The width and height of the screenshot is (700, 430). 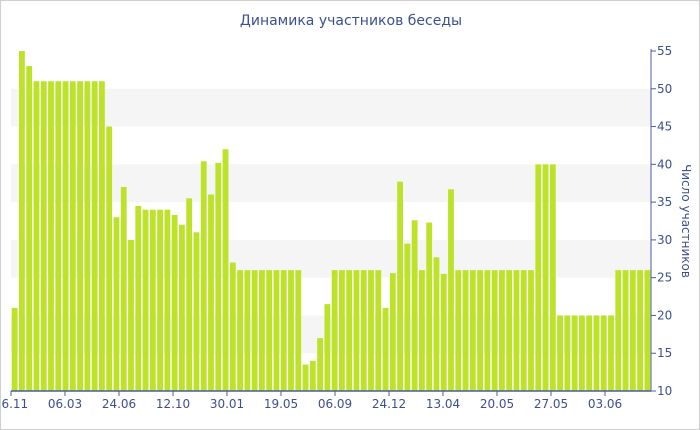 I want to click on x-tick-label: 27.05, so click(x=551, y=404).